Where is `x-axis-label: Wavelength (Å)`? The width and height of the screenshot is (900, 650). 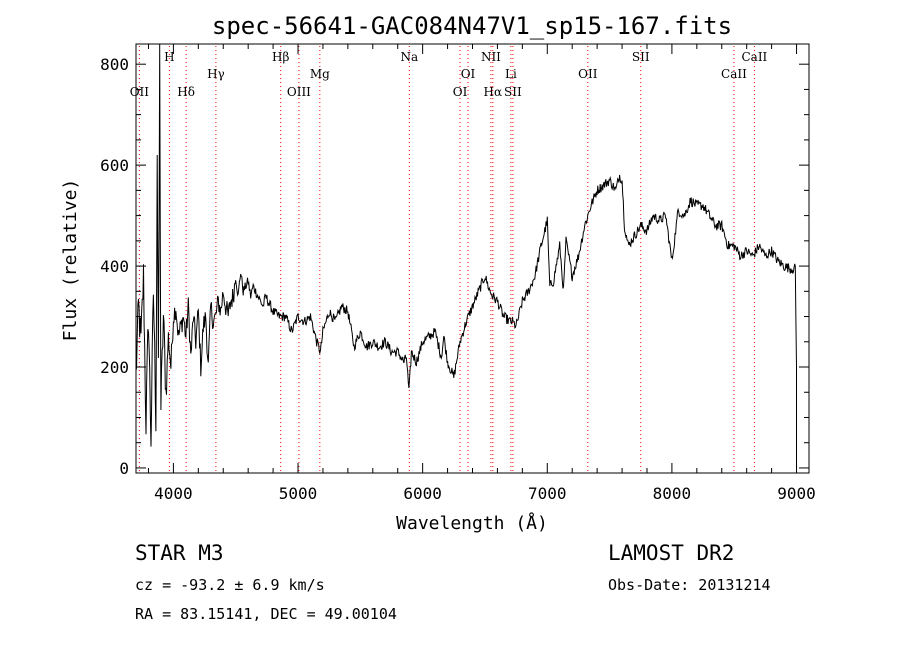 x-axis-label: Wavelength (Å) is located at coordinates (472, 523).